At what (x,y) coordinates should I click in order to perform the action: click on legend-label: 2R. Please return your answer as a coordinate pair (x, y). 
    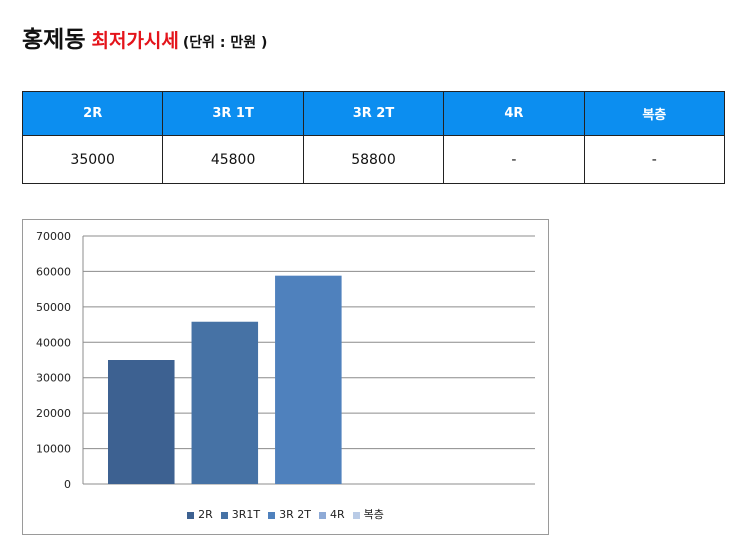
    Looking at the image, I should click on (205, 514).